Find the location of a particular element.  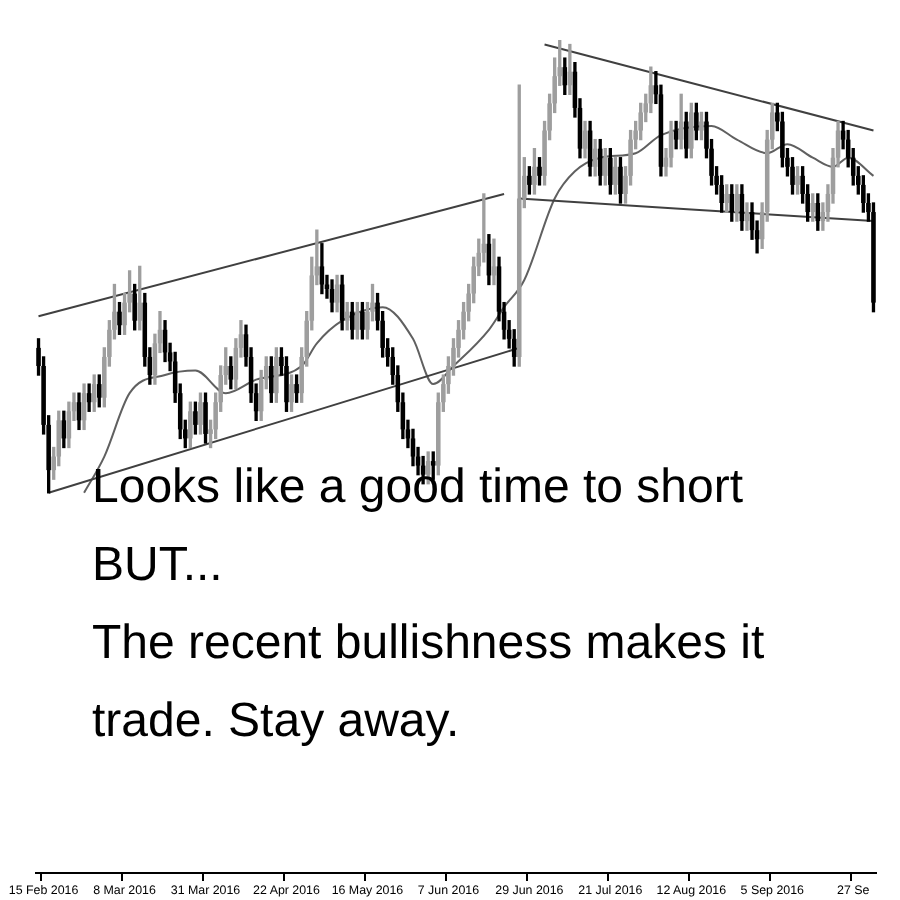

text: trade. Stay away. is located at coordinates (276, 722).